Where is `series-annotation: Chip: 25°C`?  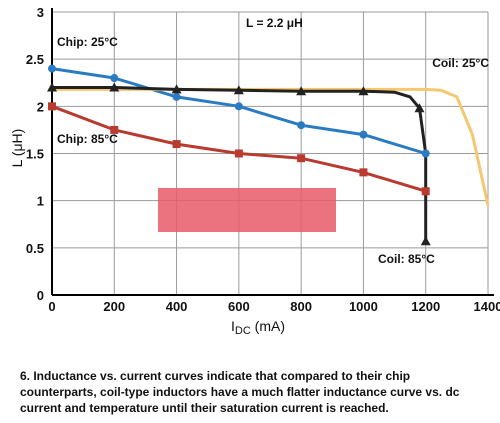 series-annotation: Chip: 25°C is located at coordinates (87, 42).